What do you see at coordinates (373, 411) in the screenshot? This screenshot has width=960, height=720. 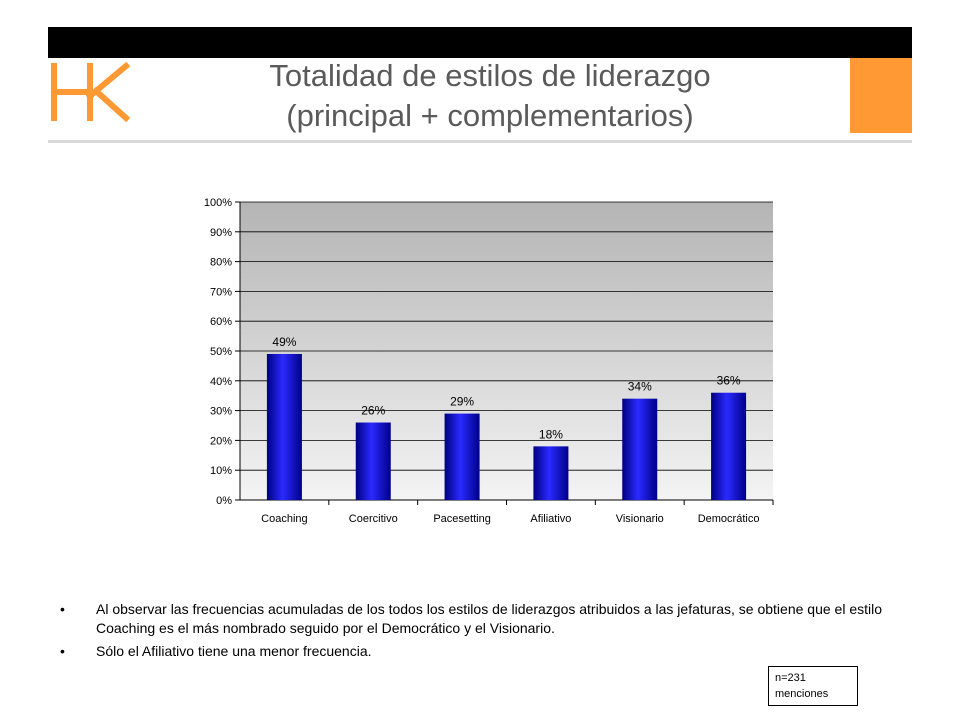 I see `data-label: 26%` at bounding box center [373, 411].